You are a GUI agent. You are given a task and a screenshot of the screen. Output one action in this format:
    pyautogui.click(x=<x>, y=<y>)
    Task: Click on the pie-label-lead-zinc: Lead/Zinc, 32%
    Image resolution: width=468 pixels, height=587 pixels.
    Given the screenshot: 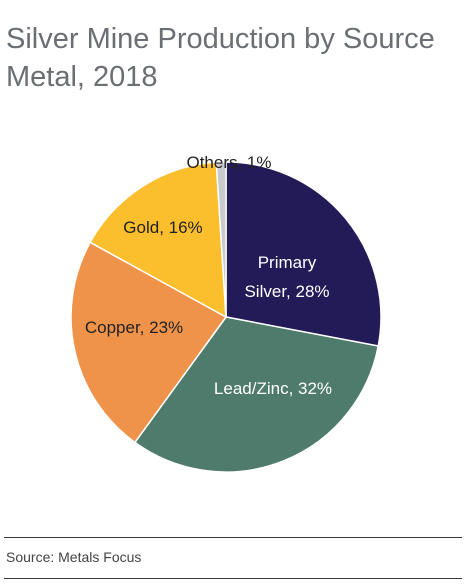 What is the action you would take?
    pyautogui.click(x=273, y=388)
    